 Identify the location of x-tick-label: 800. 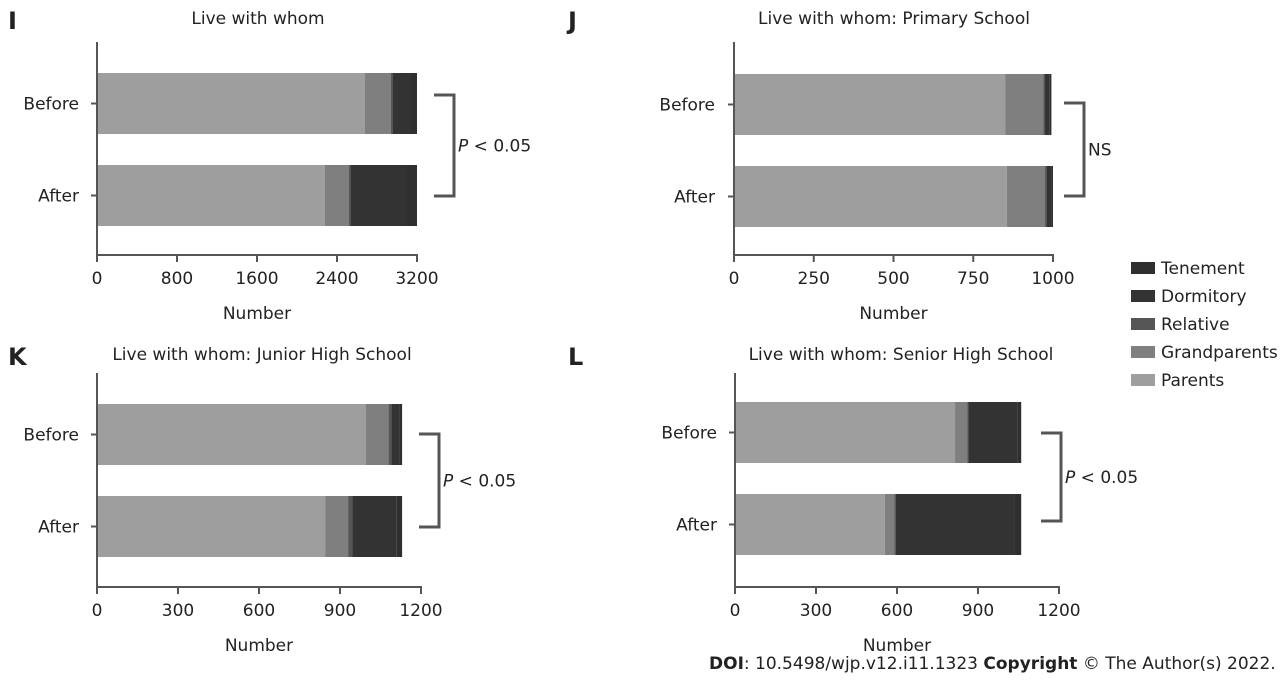
(177, 279).